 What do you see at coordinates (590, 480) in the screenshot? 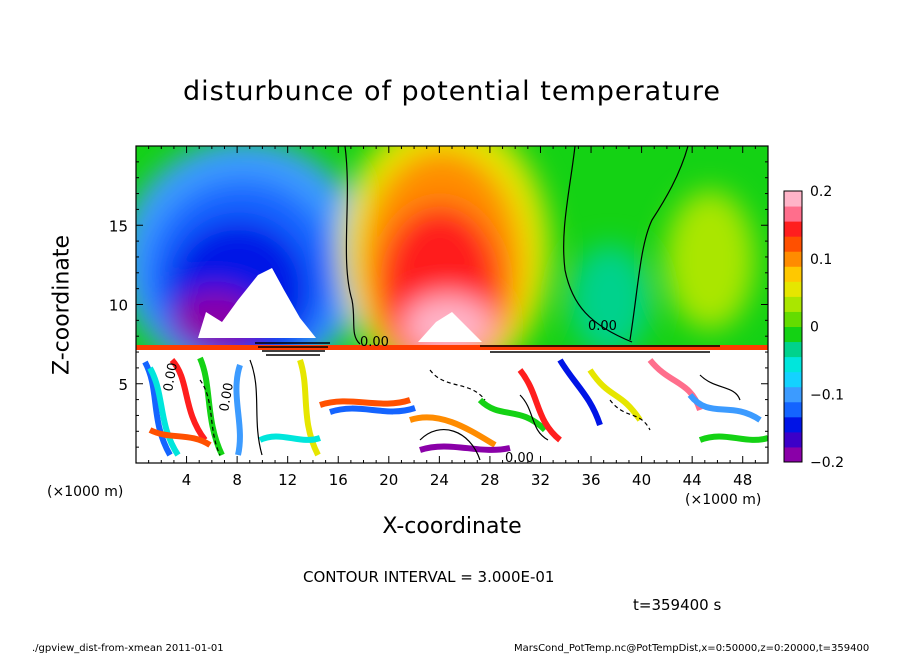
I see `x-tick-label: 36` at bounding box center [590, 480].